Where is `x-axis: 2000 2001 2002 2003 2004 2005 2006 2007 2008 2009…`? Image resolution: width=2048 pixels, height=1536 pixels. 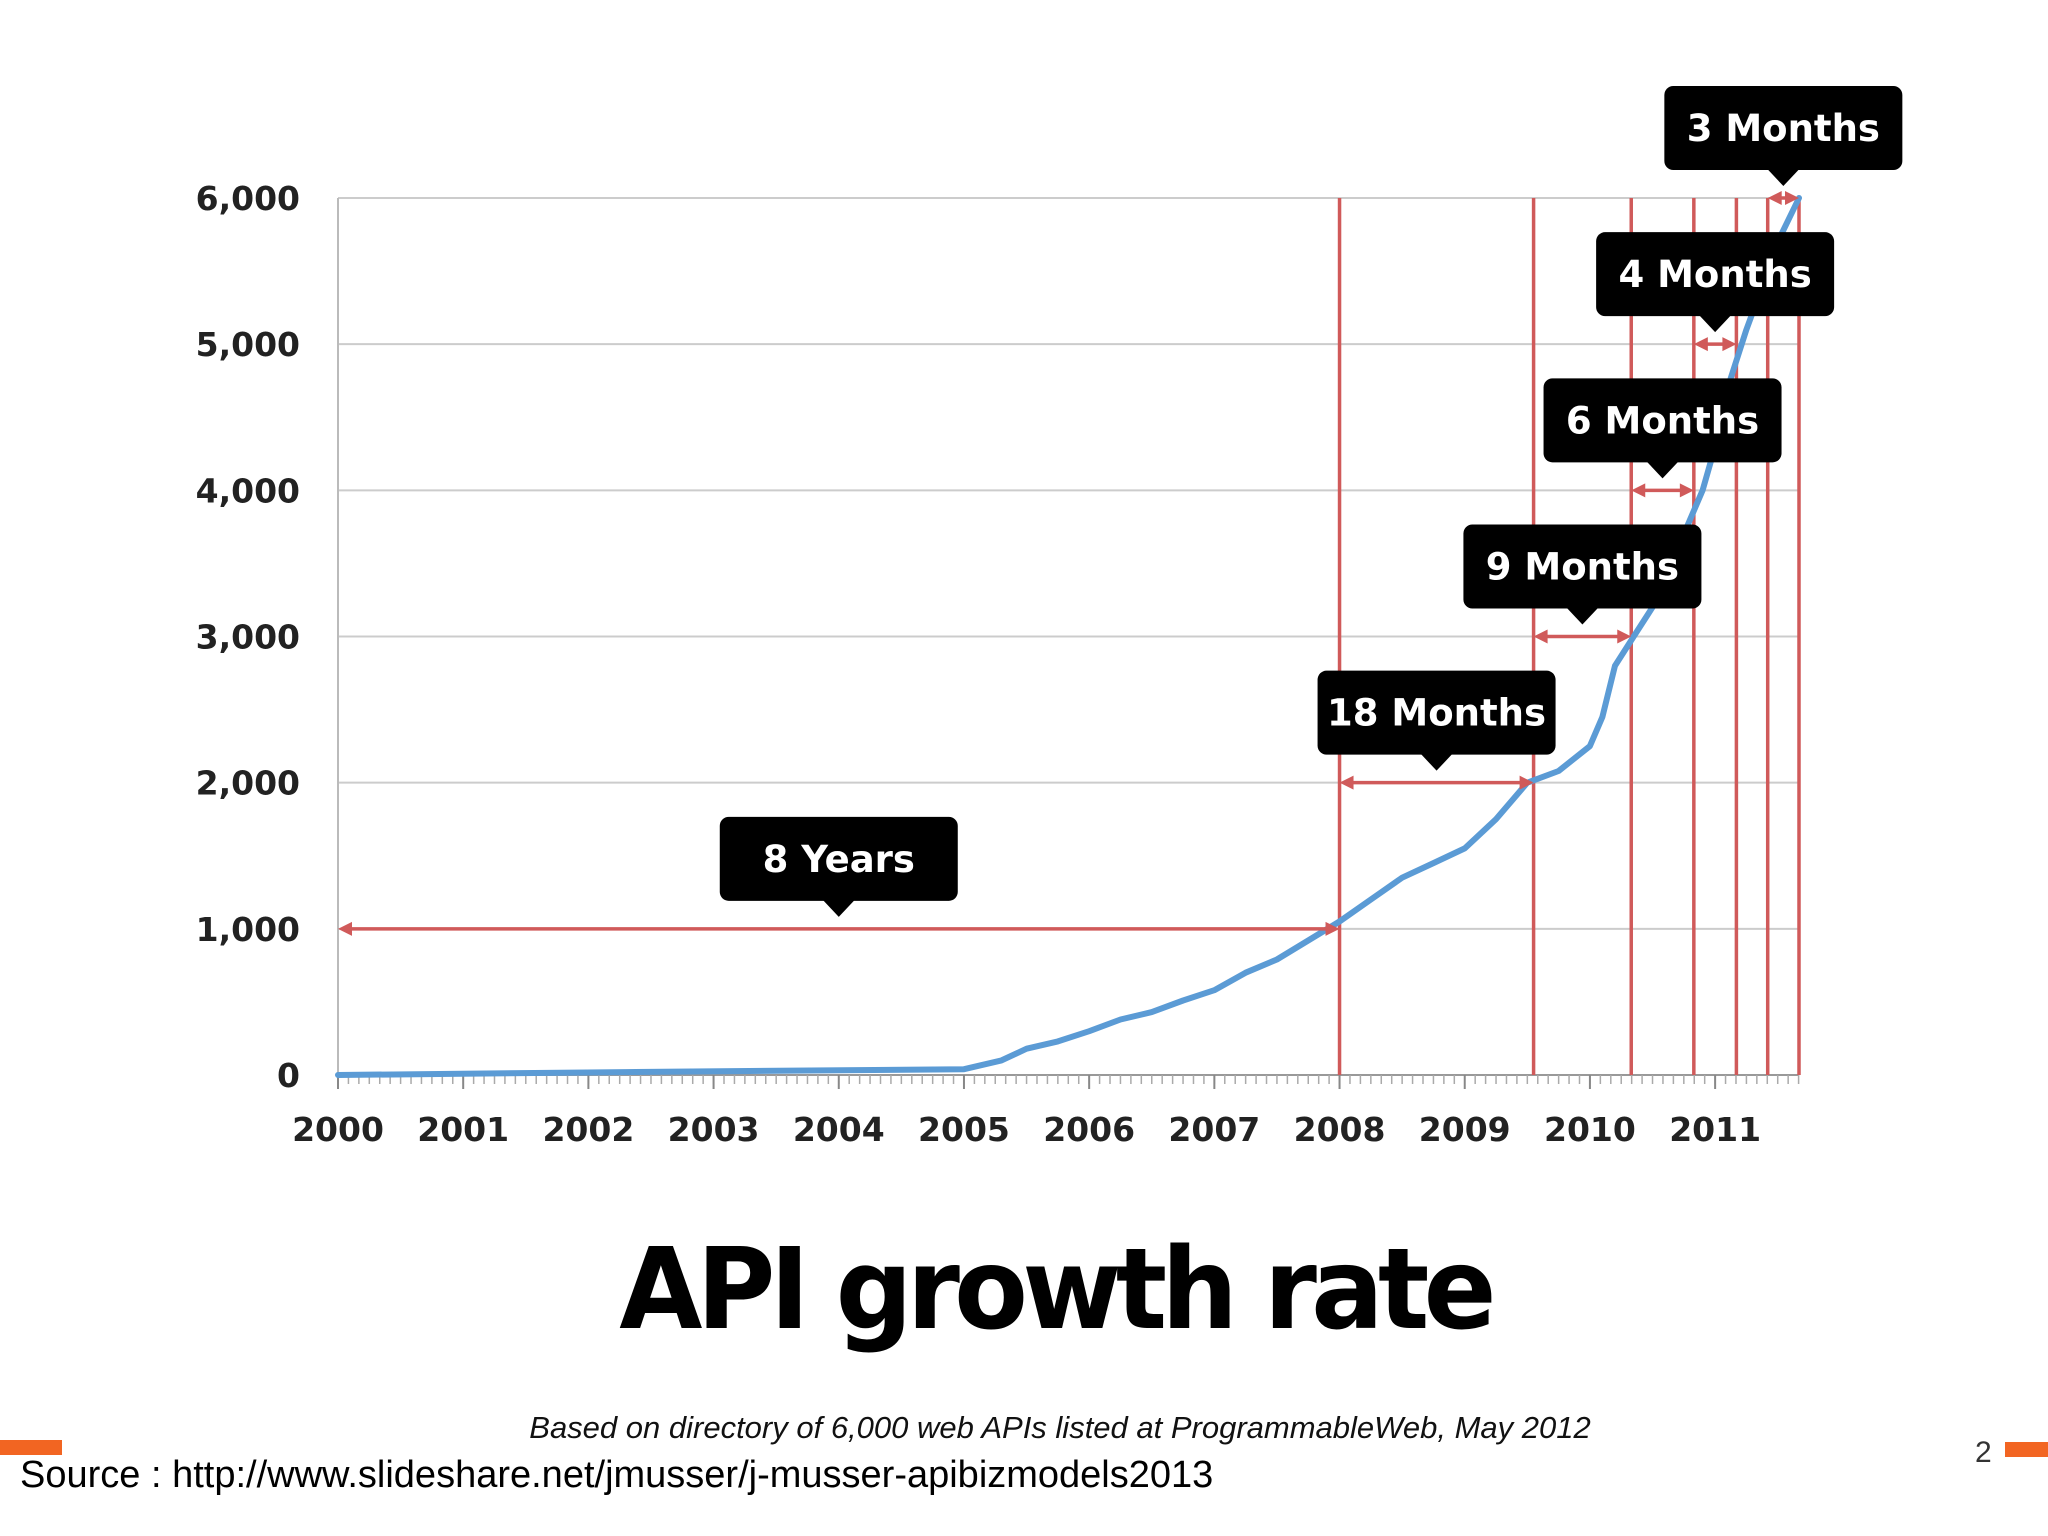
x-axis: 2000 2001 2002 2003 2004 2005 2006 2007 2008 2009… is located at coordinates (1026, 1112).